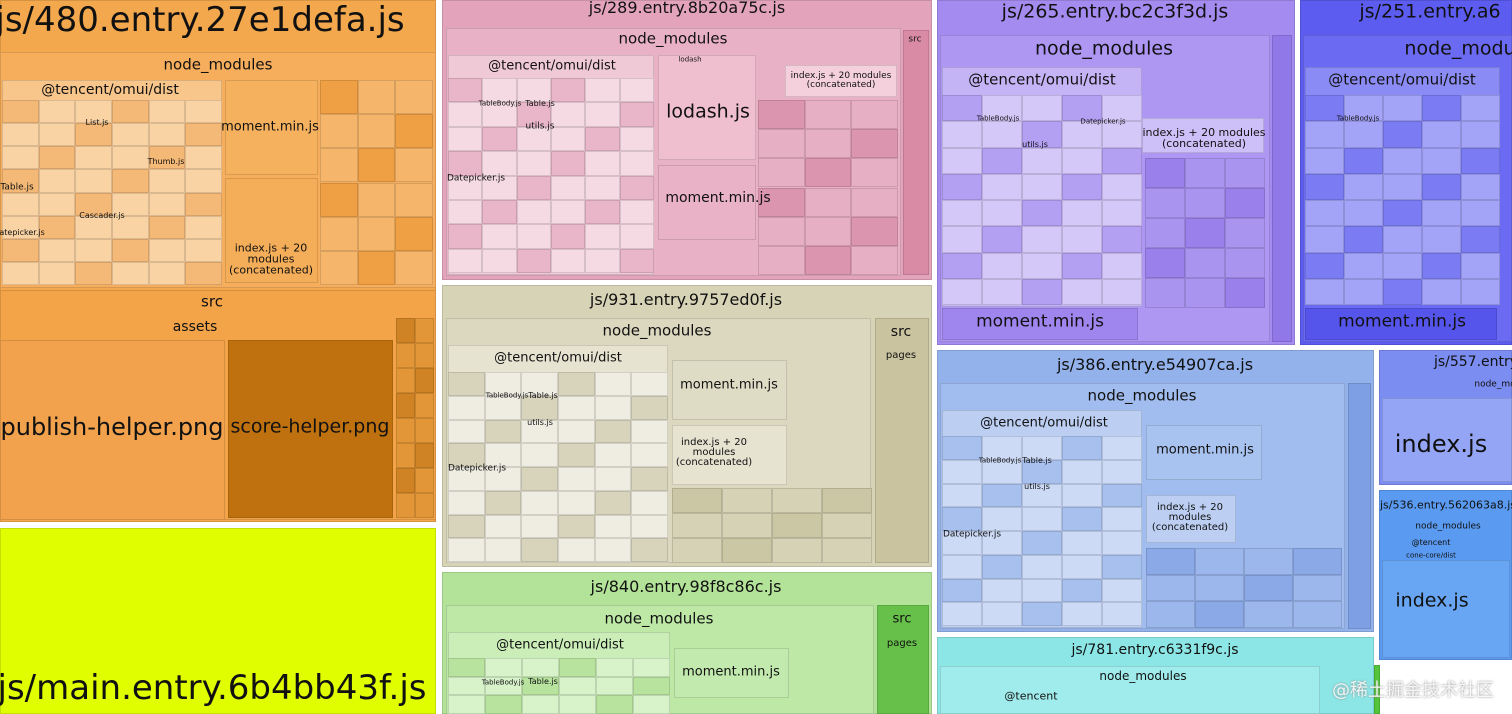  I want to click on folder, so click(1359, 506).